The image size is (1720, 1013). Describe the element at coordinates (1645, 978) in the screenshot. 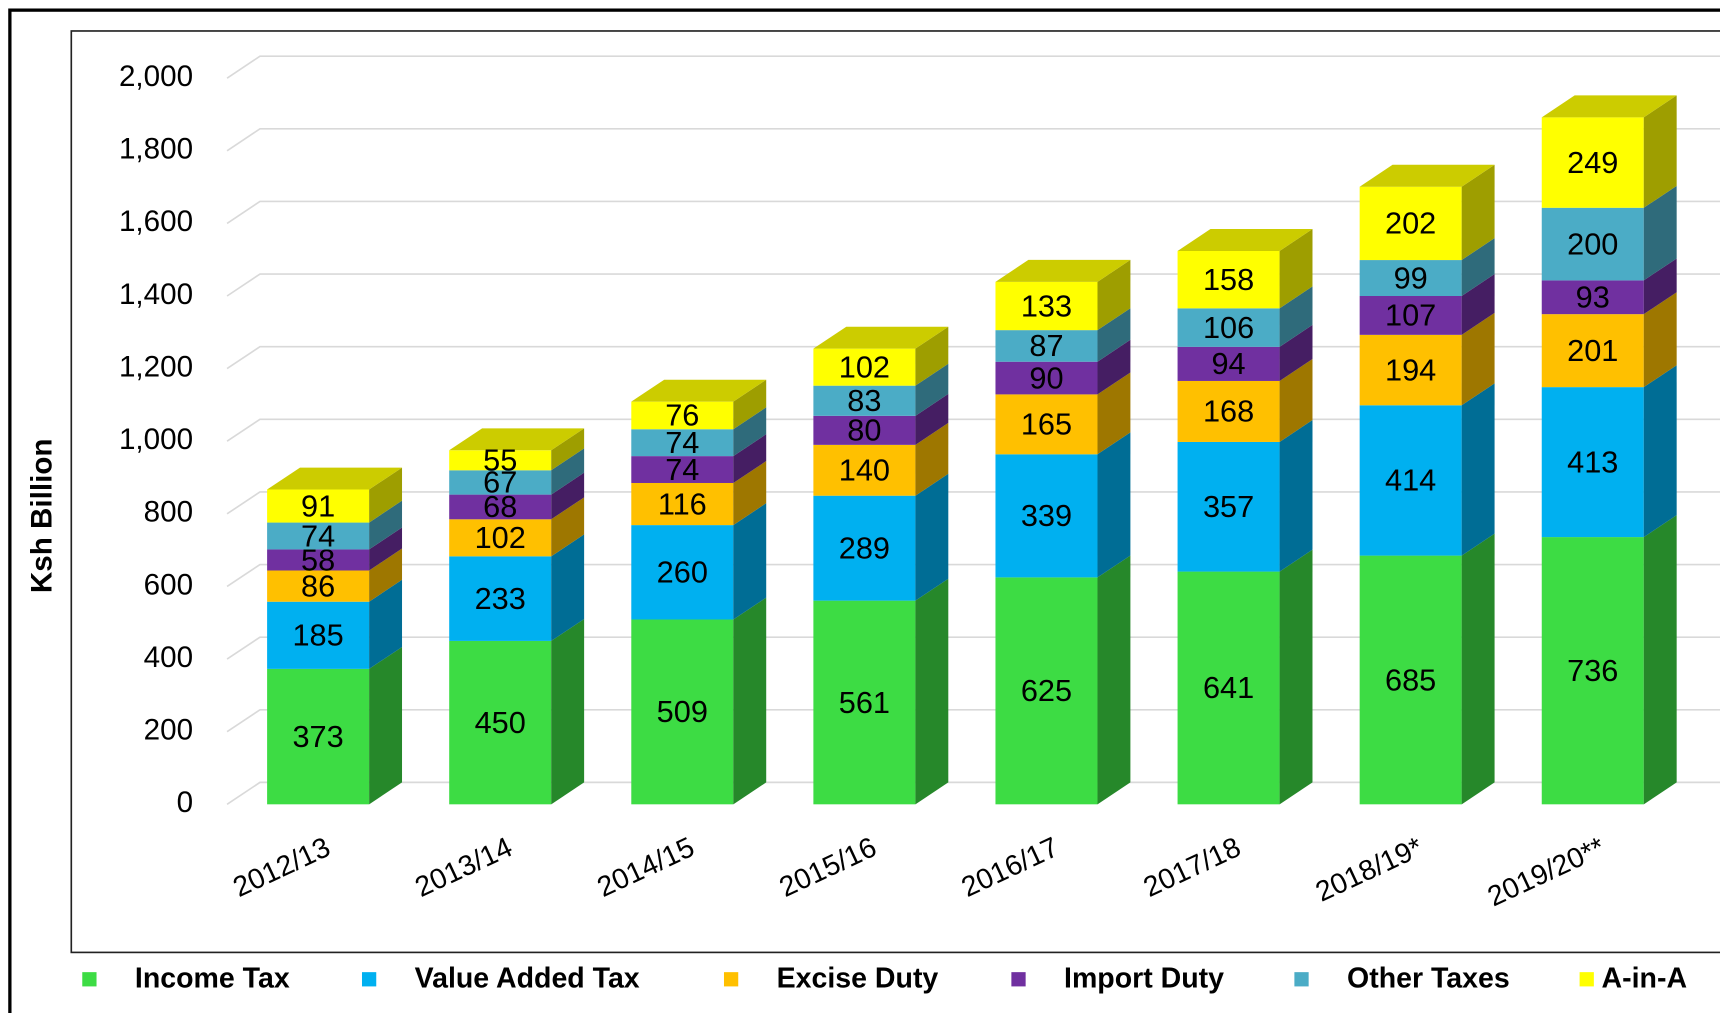

I see `legend-label: A-in-A` at that location.